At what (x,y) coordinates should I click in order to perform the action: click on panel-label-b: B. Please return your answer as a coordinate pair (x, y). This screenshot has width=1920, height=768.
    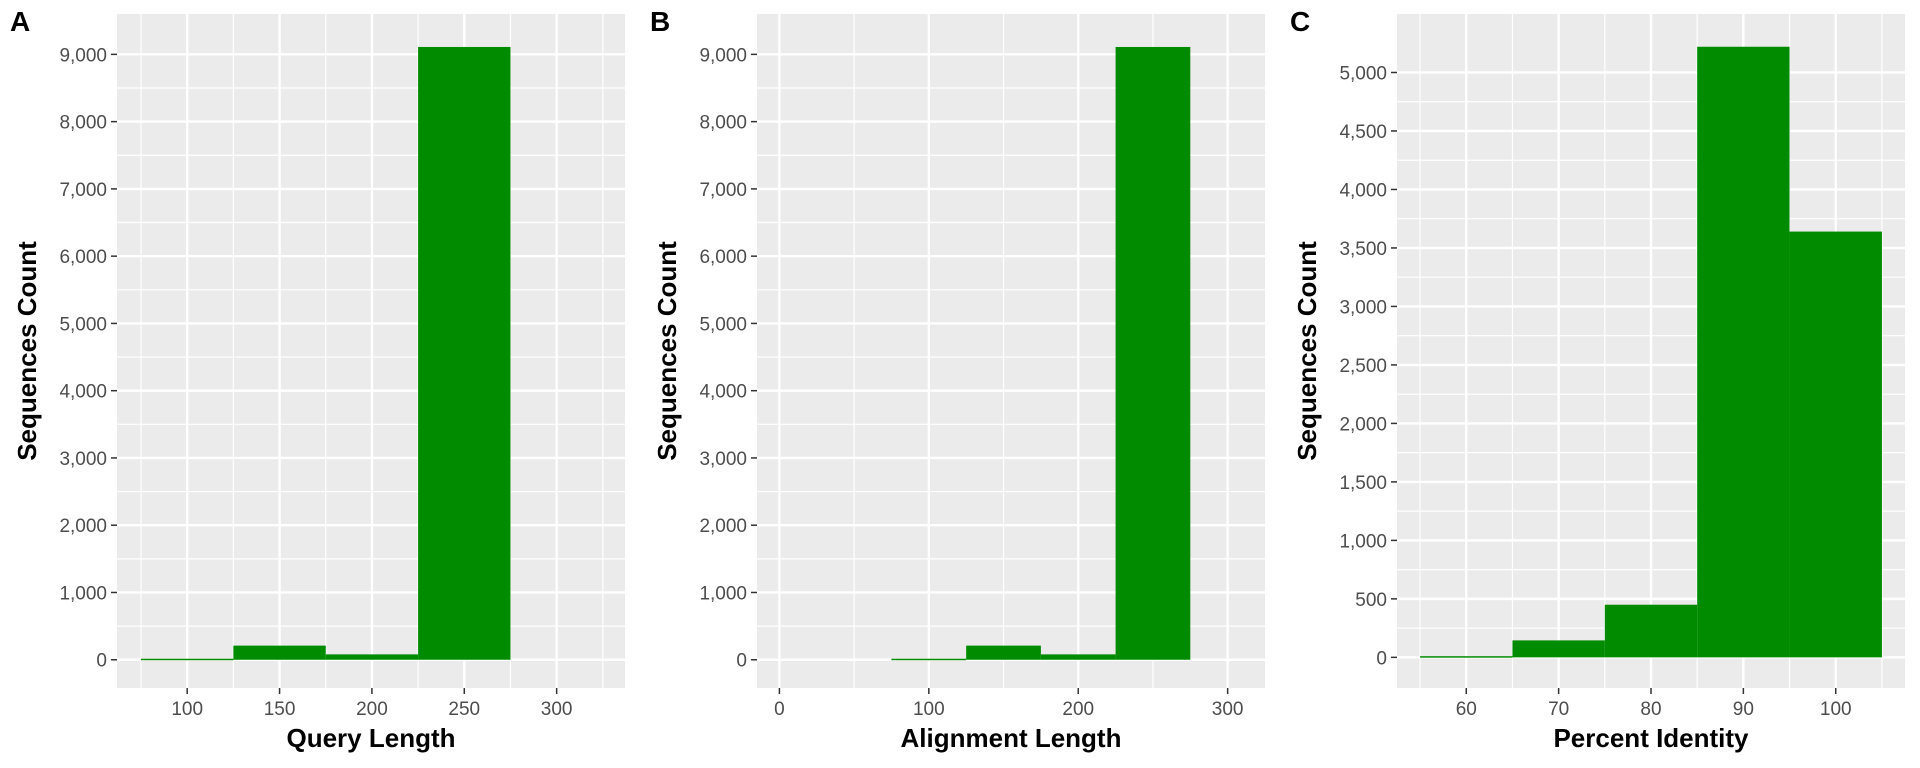
    Looking at the image, I should click on (660, 21).